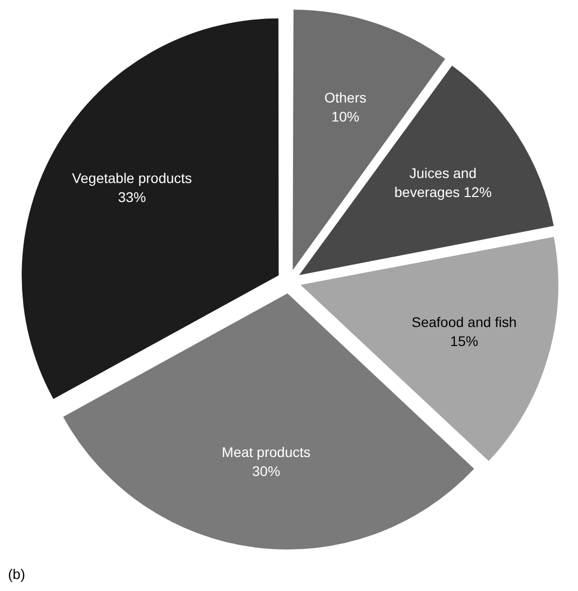 This screenshot has width=578, height=591. Describe the element at coordinates (266, 452) in the screenshot. I see `slice-label: Meat products` at that location.